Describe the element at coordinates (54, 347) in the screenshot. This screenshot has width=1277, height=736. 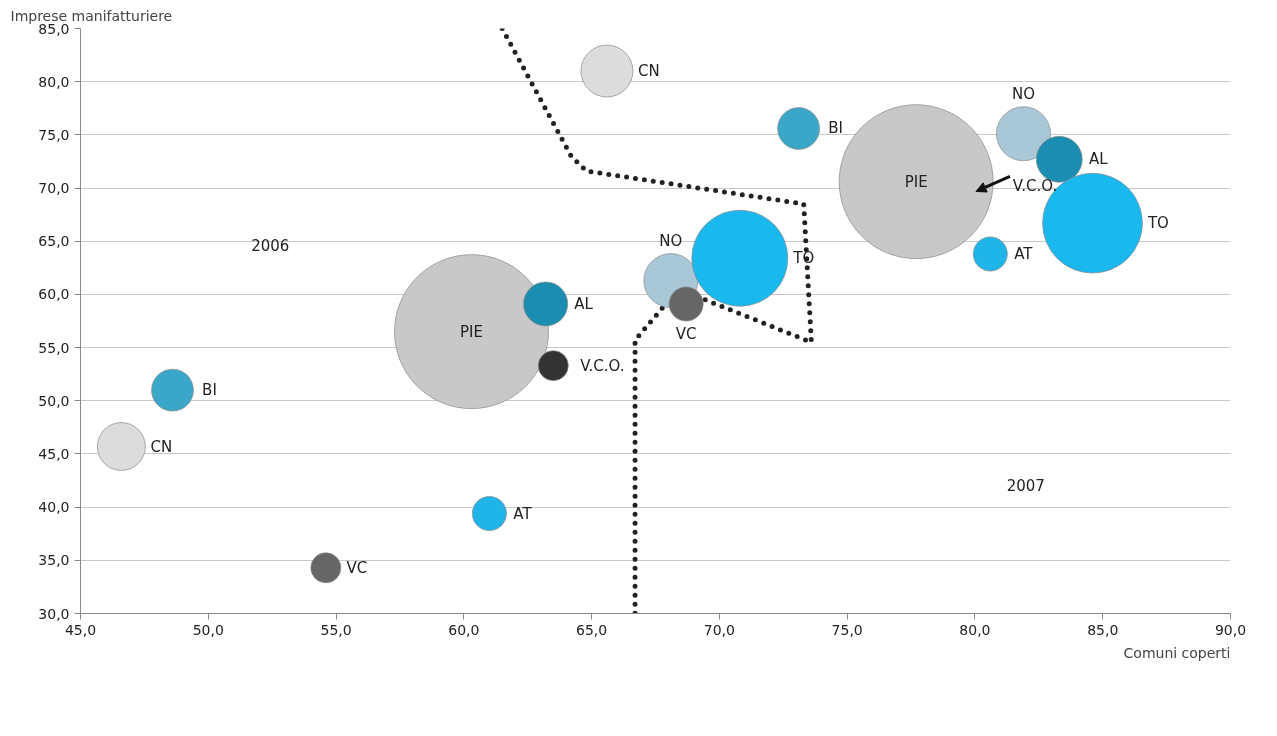
I see `y-tick-label: 55,0` at that location.